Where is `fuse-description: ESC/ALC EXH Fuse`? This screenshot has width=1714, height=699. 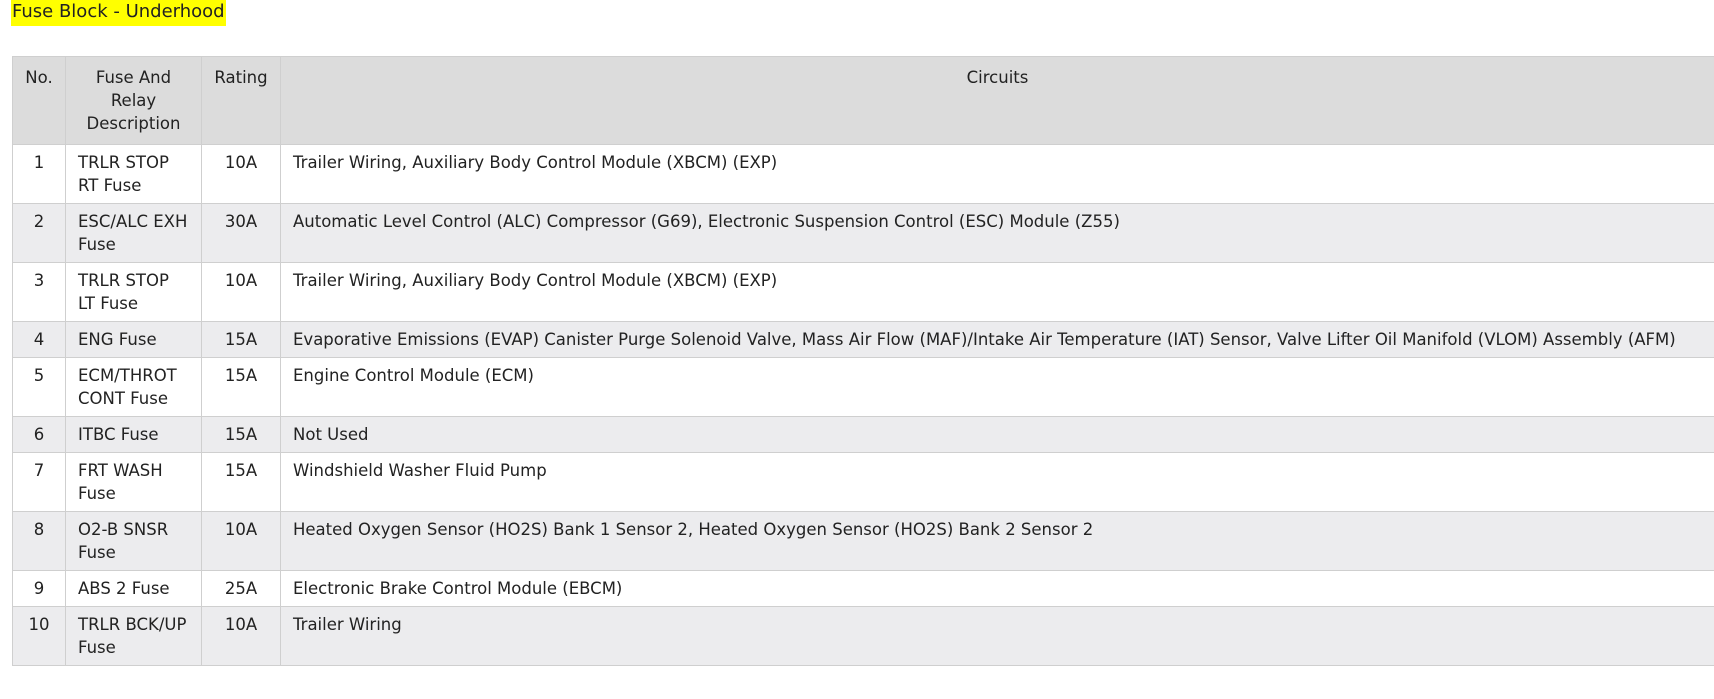 fuse-description: ESC/ALC EXH Fuse is located at coordinates (133, 233).